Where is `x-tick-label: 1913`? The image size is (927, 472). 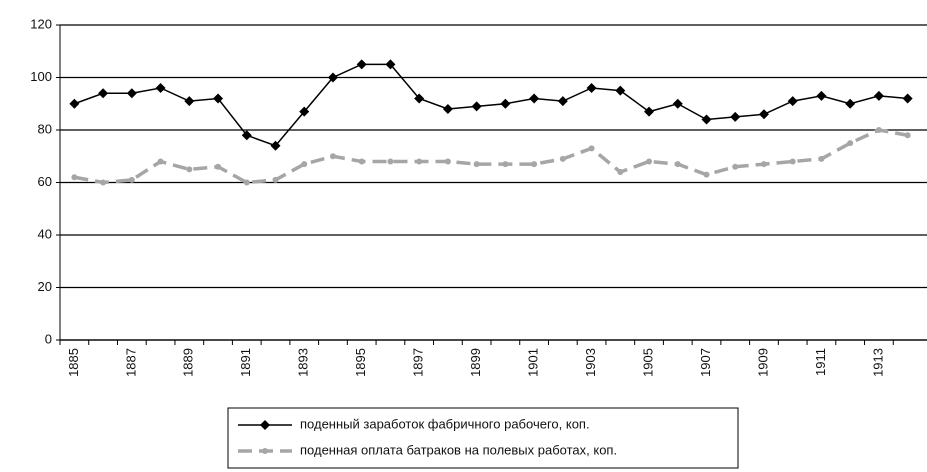
x-tick-label: 1913 is located at coordinates (877, 362).